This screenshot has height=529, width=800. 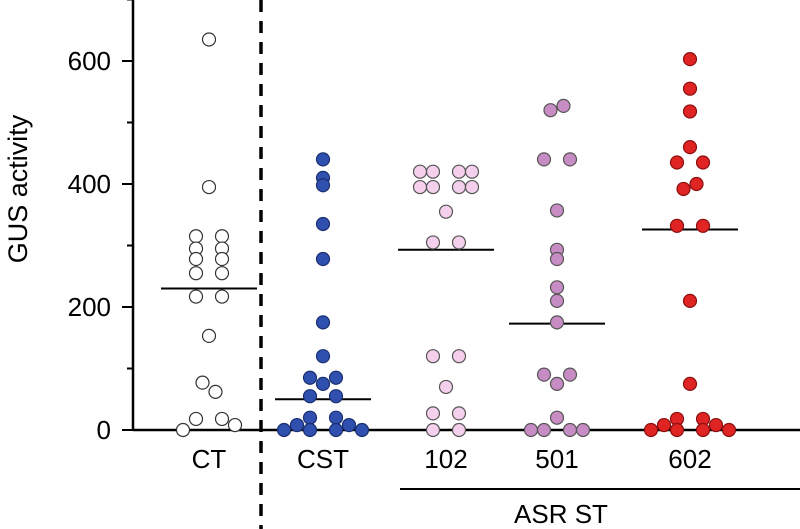 I want to click on series-602: 602, so click(x=690, y=263).